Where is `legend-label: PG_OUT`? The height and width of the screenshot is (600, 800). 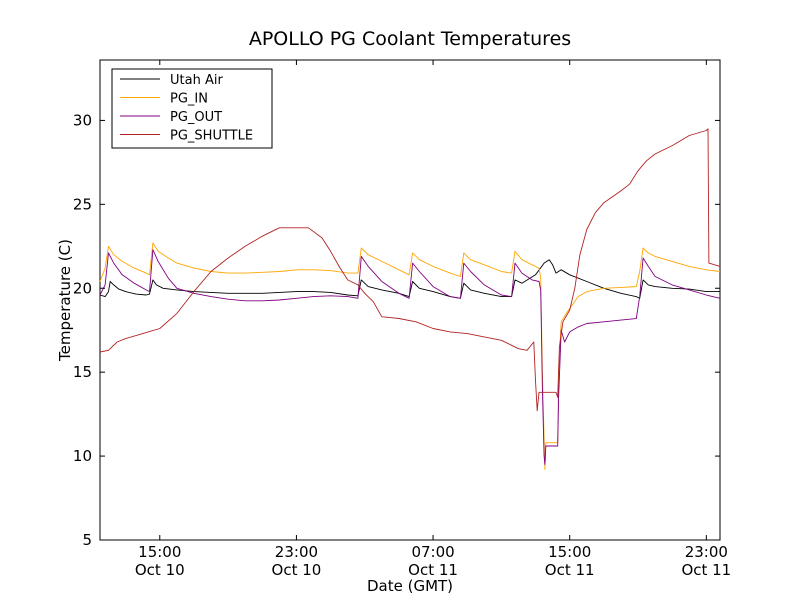 legend-label: PG_OUT is located at coordinates (196, 117).